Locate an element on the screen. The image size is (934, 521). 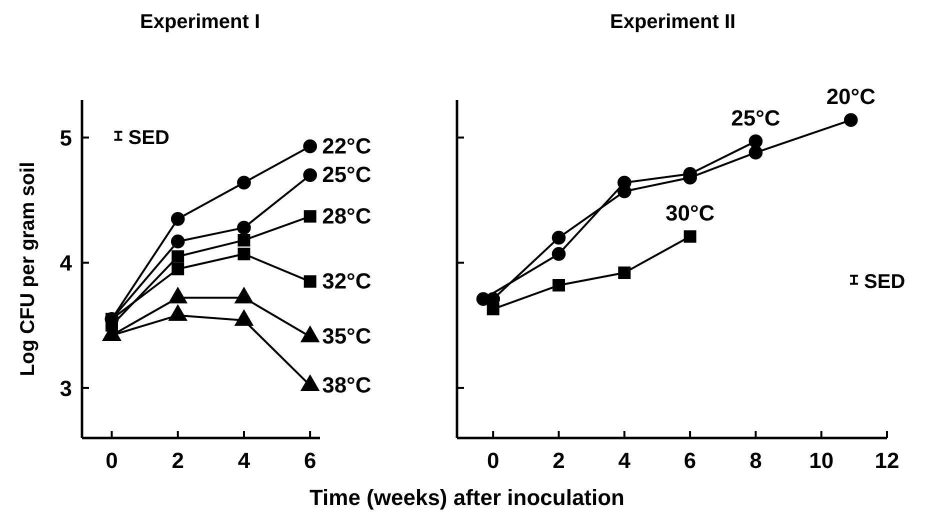
y-axis-title: Log CFU per gram soil is located at coordinates (28, 269).